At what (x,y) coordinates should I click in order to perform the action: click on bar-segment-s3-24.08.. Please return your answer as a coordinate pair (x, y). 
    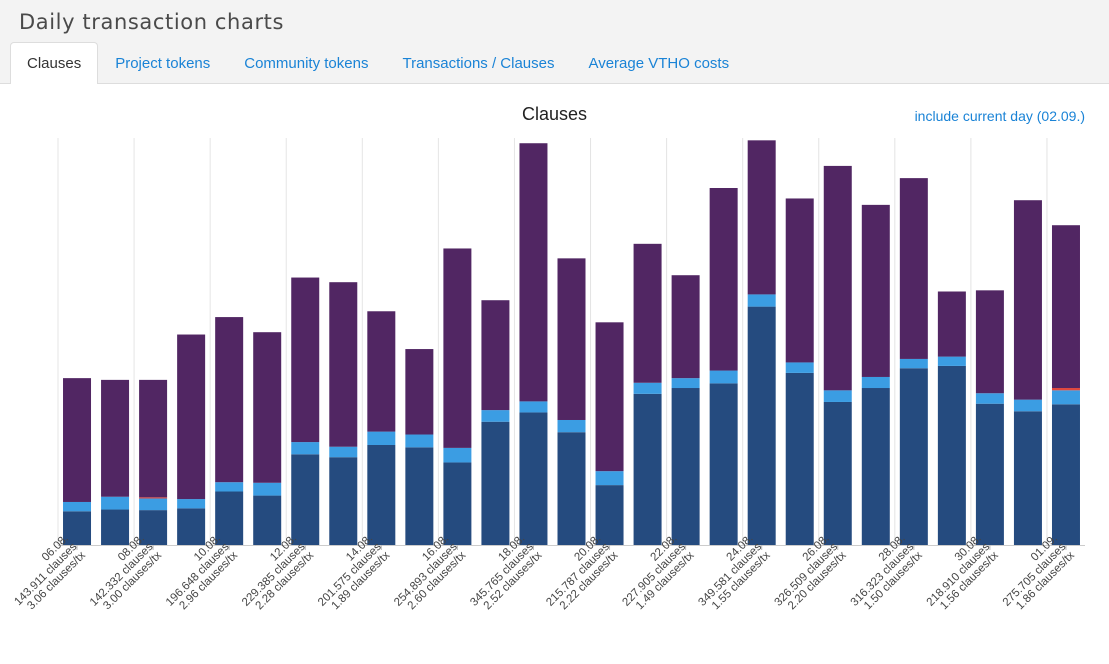
    Looking at the image, I should click on (761, 217).